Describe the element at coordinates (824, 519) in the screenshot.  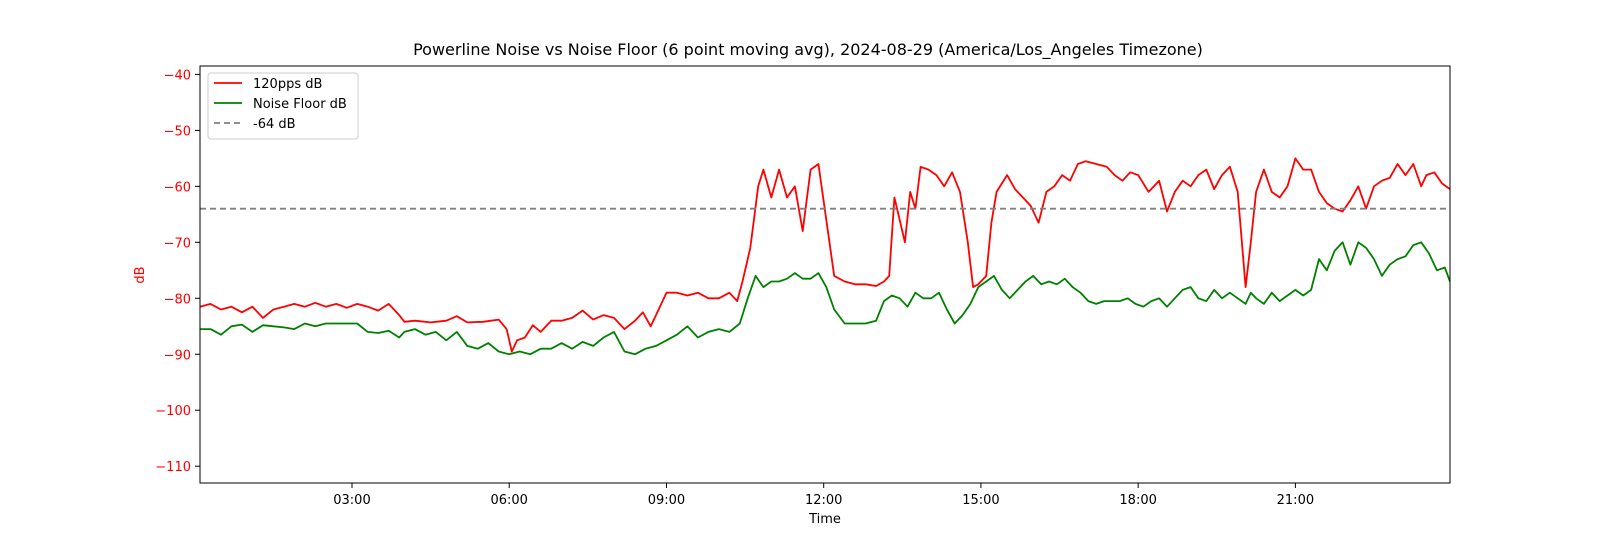
I see `x-axis-label: Time` at that location.